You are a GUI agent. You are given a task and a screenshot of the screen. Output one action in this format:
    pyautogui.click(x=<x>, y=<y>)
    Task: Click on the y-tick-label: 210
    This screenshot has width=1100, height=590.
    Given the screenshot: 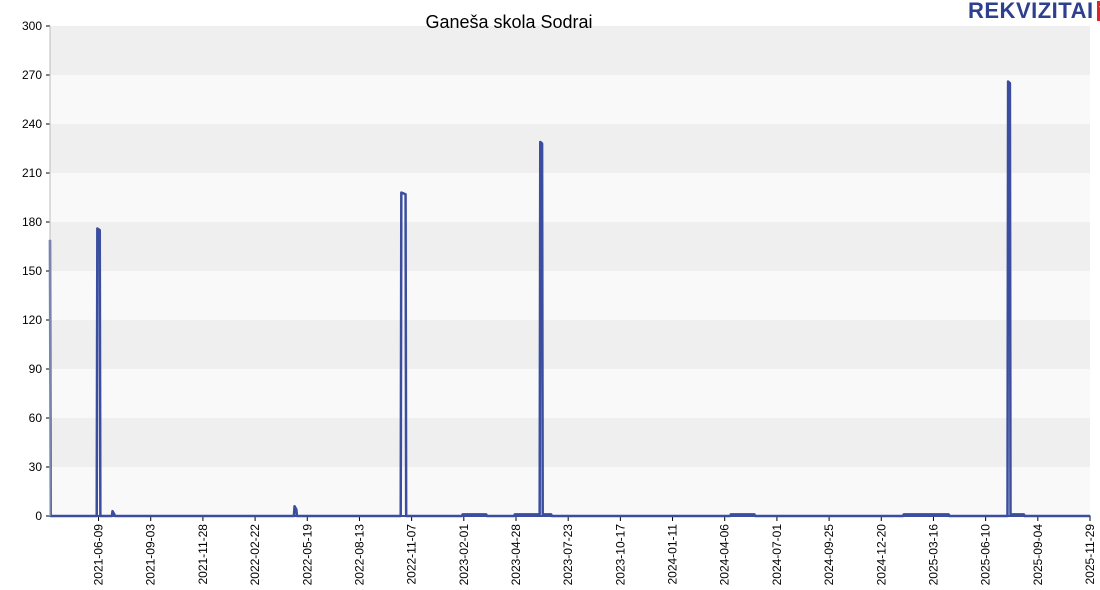 What is the action you would take?
    pyautogui.click(x=32, y=173)
    